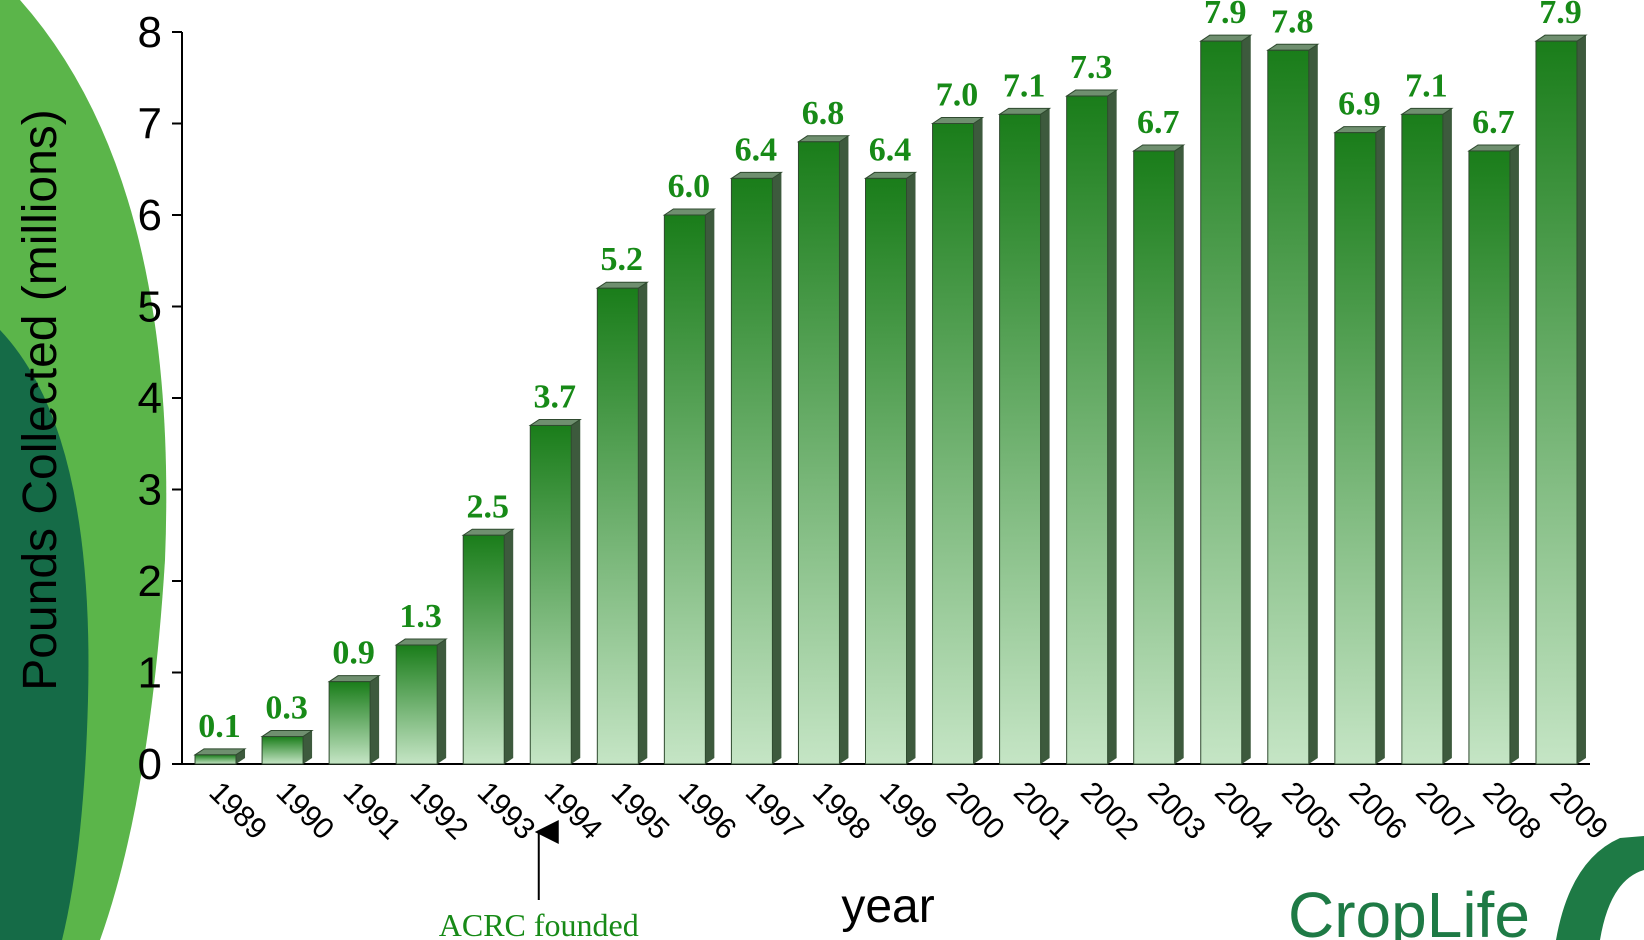  I want to click on x-tick-label: 1991, so click(372, 811).